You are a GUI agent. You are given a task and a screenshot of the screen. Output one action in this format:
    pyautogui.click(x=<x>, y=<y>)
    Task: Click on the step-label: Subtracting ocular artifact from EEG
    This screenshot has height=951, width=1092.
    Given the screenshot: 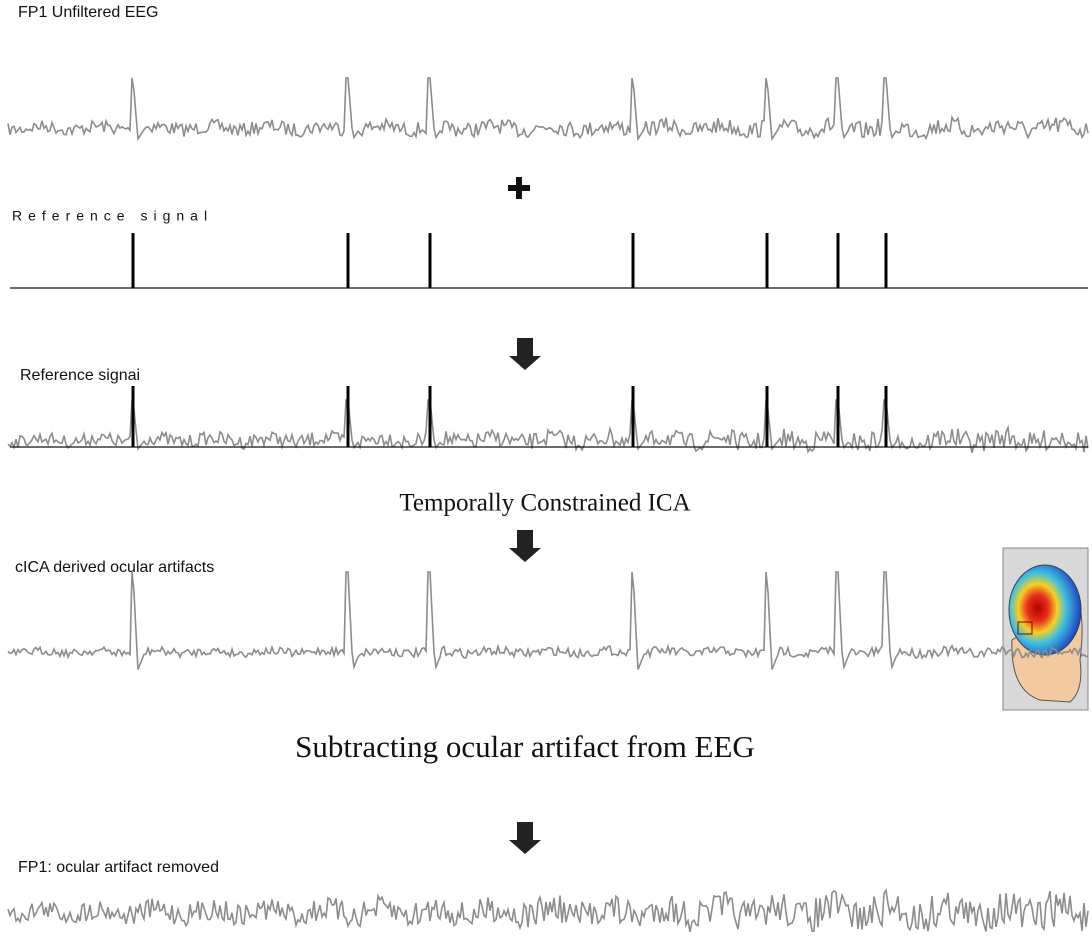 What is the action you would take?
    pyautogui.click(x=525, y=746)
    